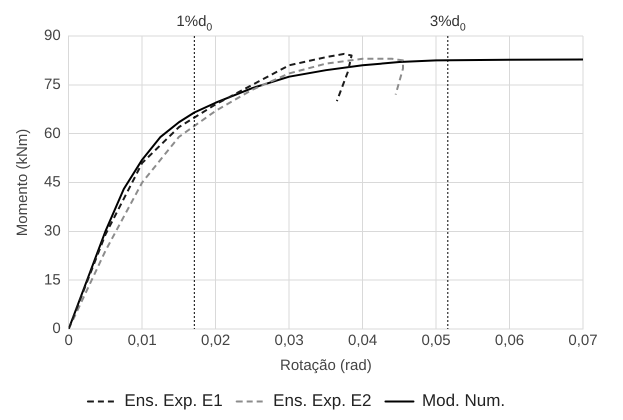 The width and height of the screenshot is (623, 420). Describe the element at coordinates (464, 400) in the screenshot. I see `legend-label: Mod. Num.` at that location.